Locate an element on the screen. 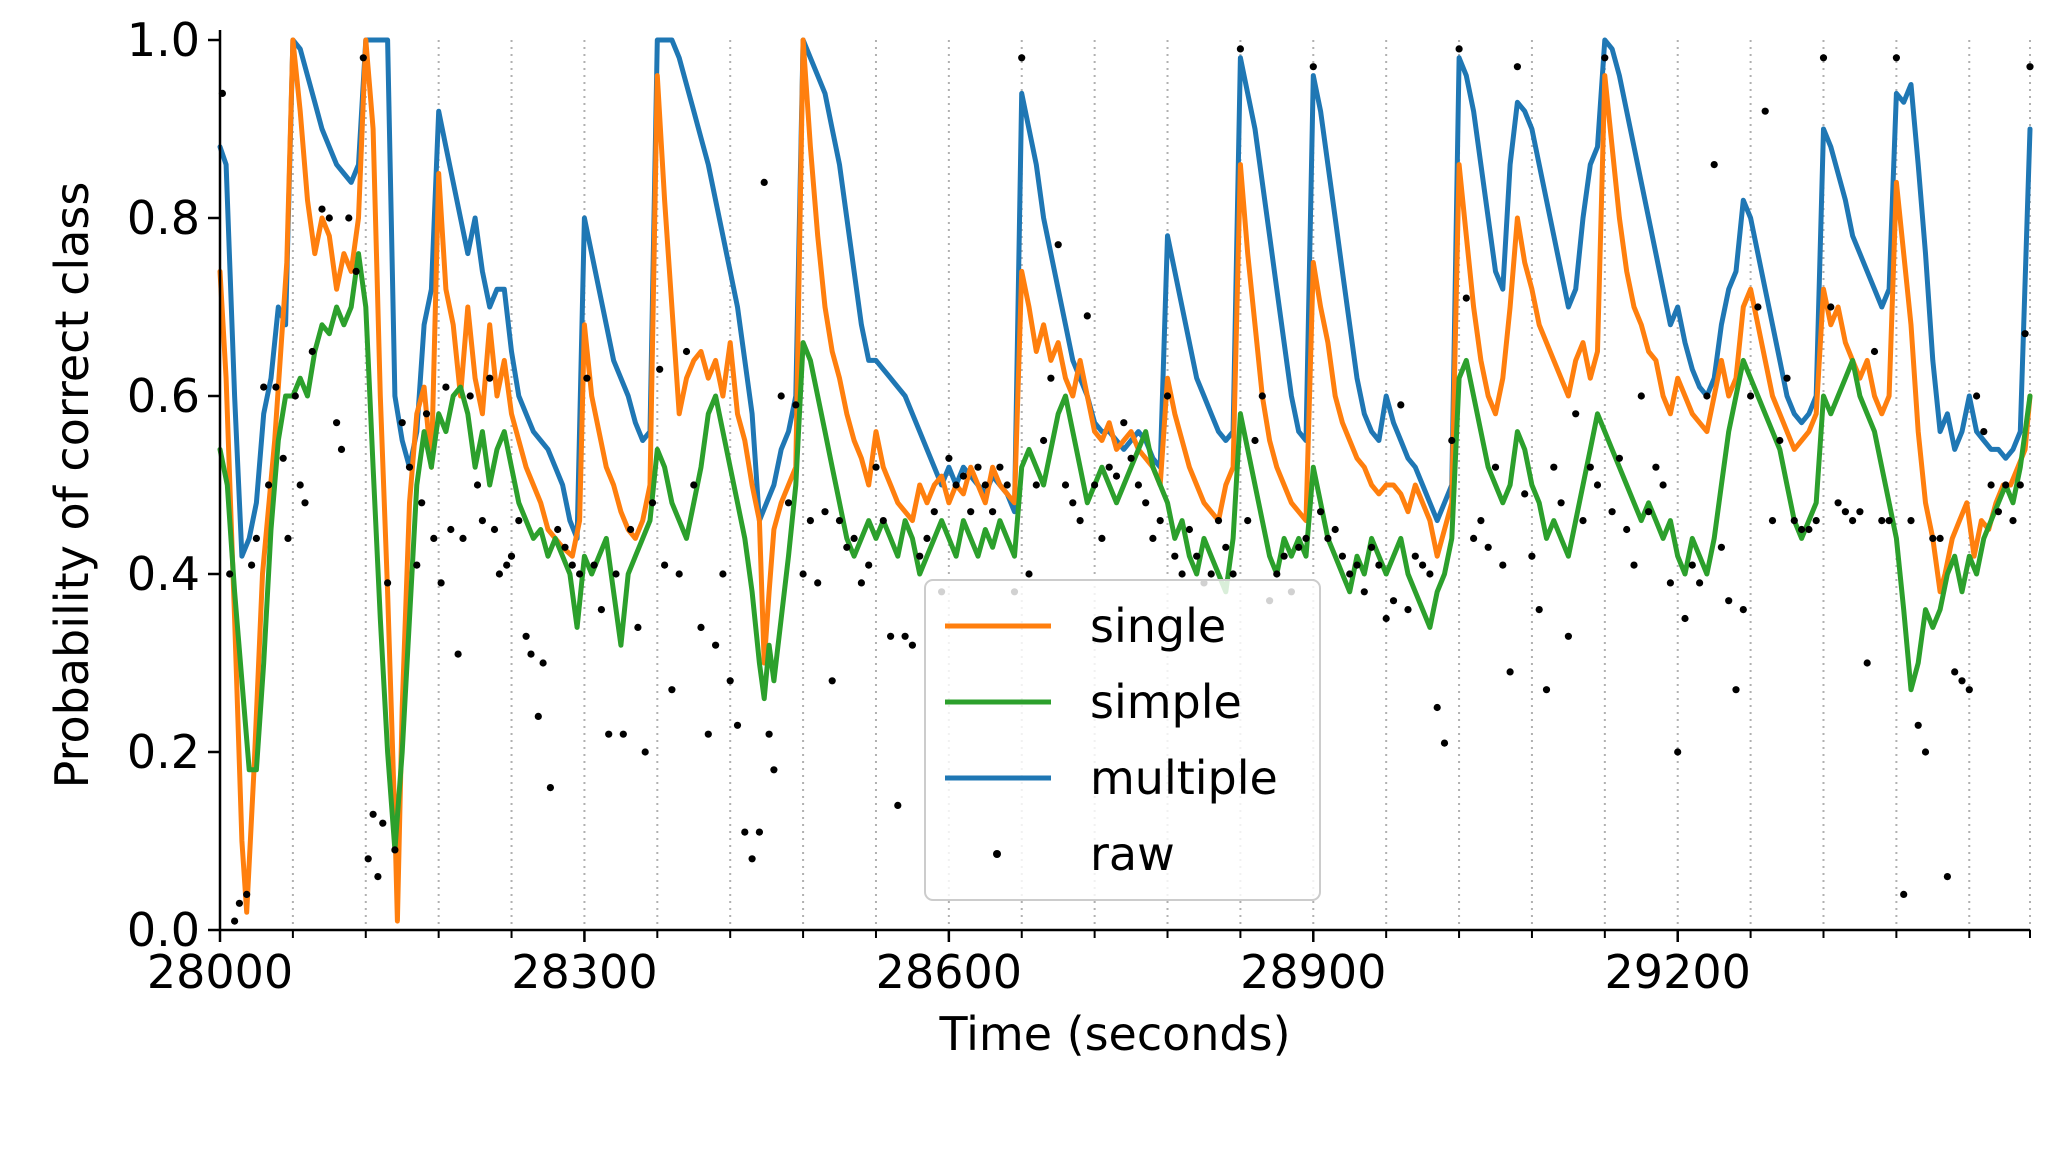 The image size is (2048, 1164). legend-box is located at coordinates (1122, 740).